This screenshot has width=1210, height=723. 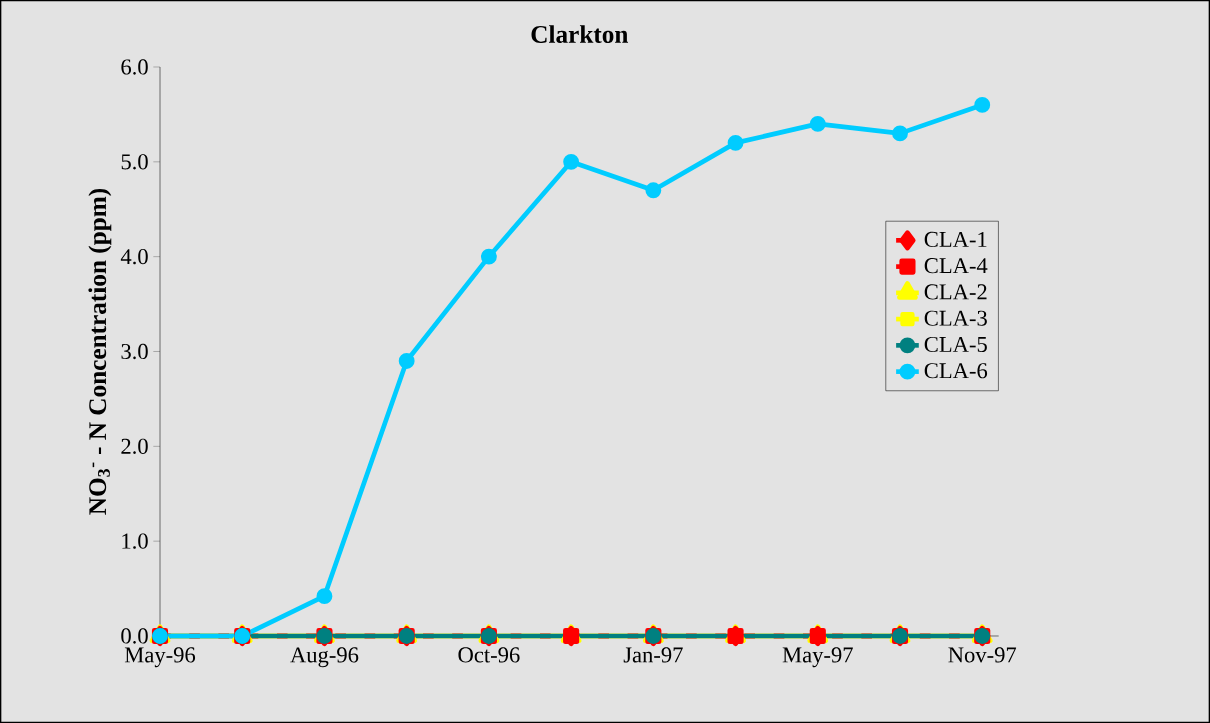 I want to click on legend-label: CLA-4, so click(x=956, y=266).